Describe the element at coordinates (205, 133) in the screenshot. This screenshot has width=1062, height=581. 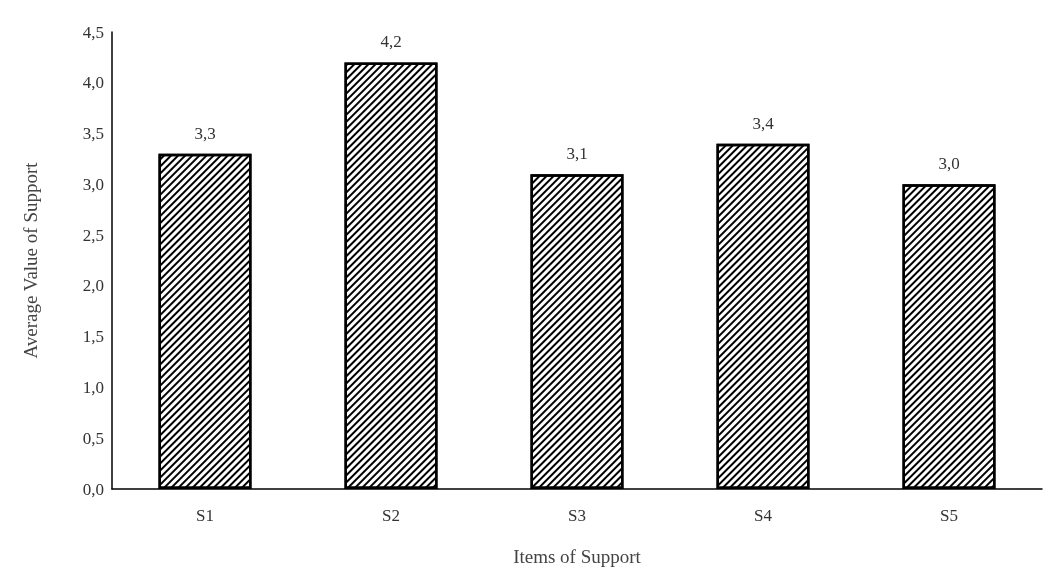
I see `data-label: 3,3` at that location.